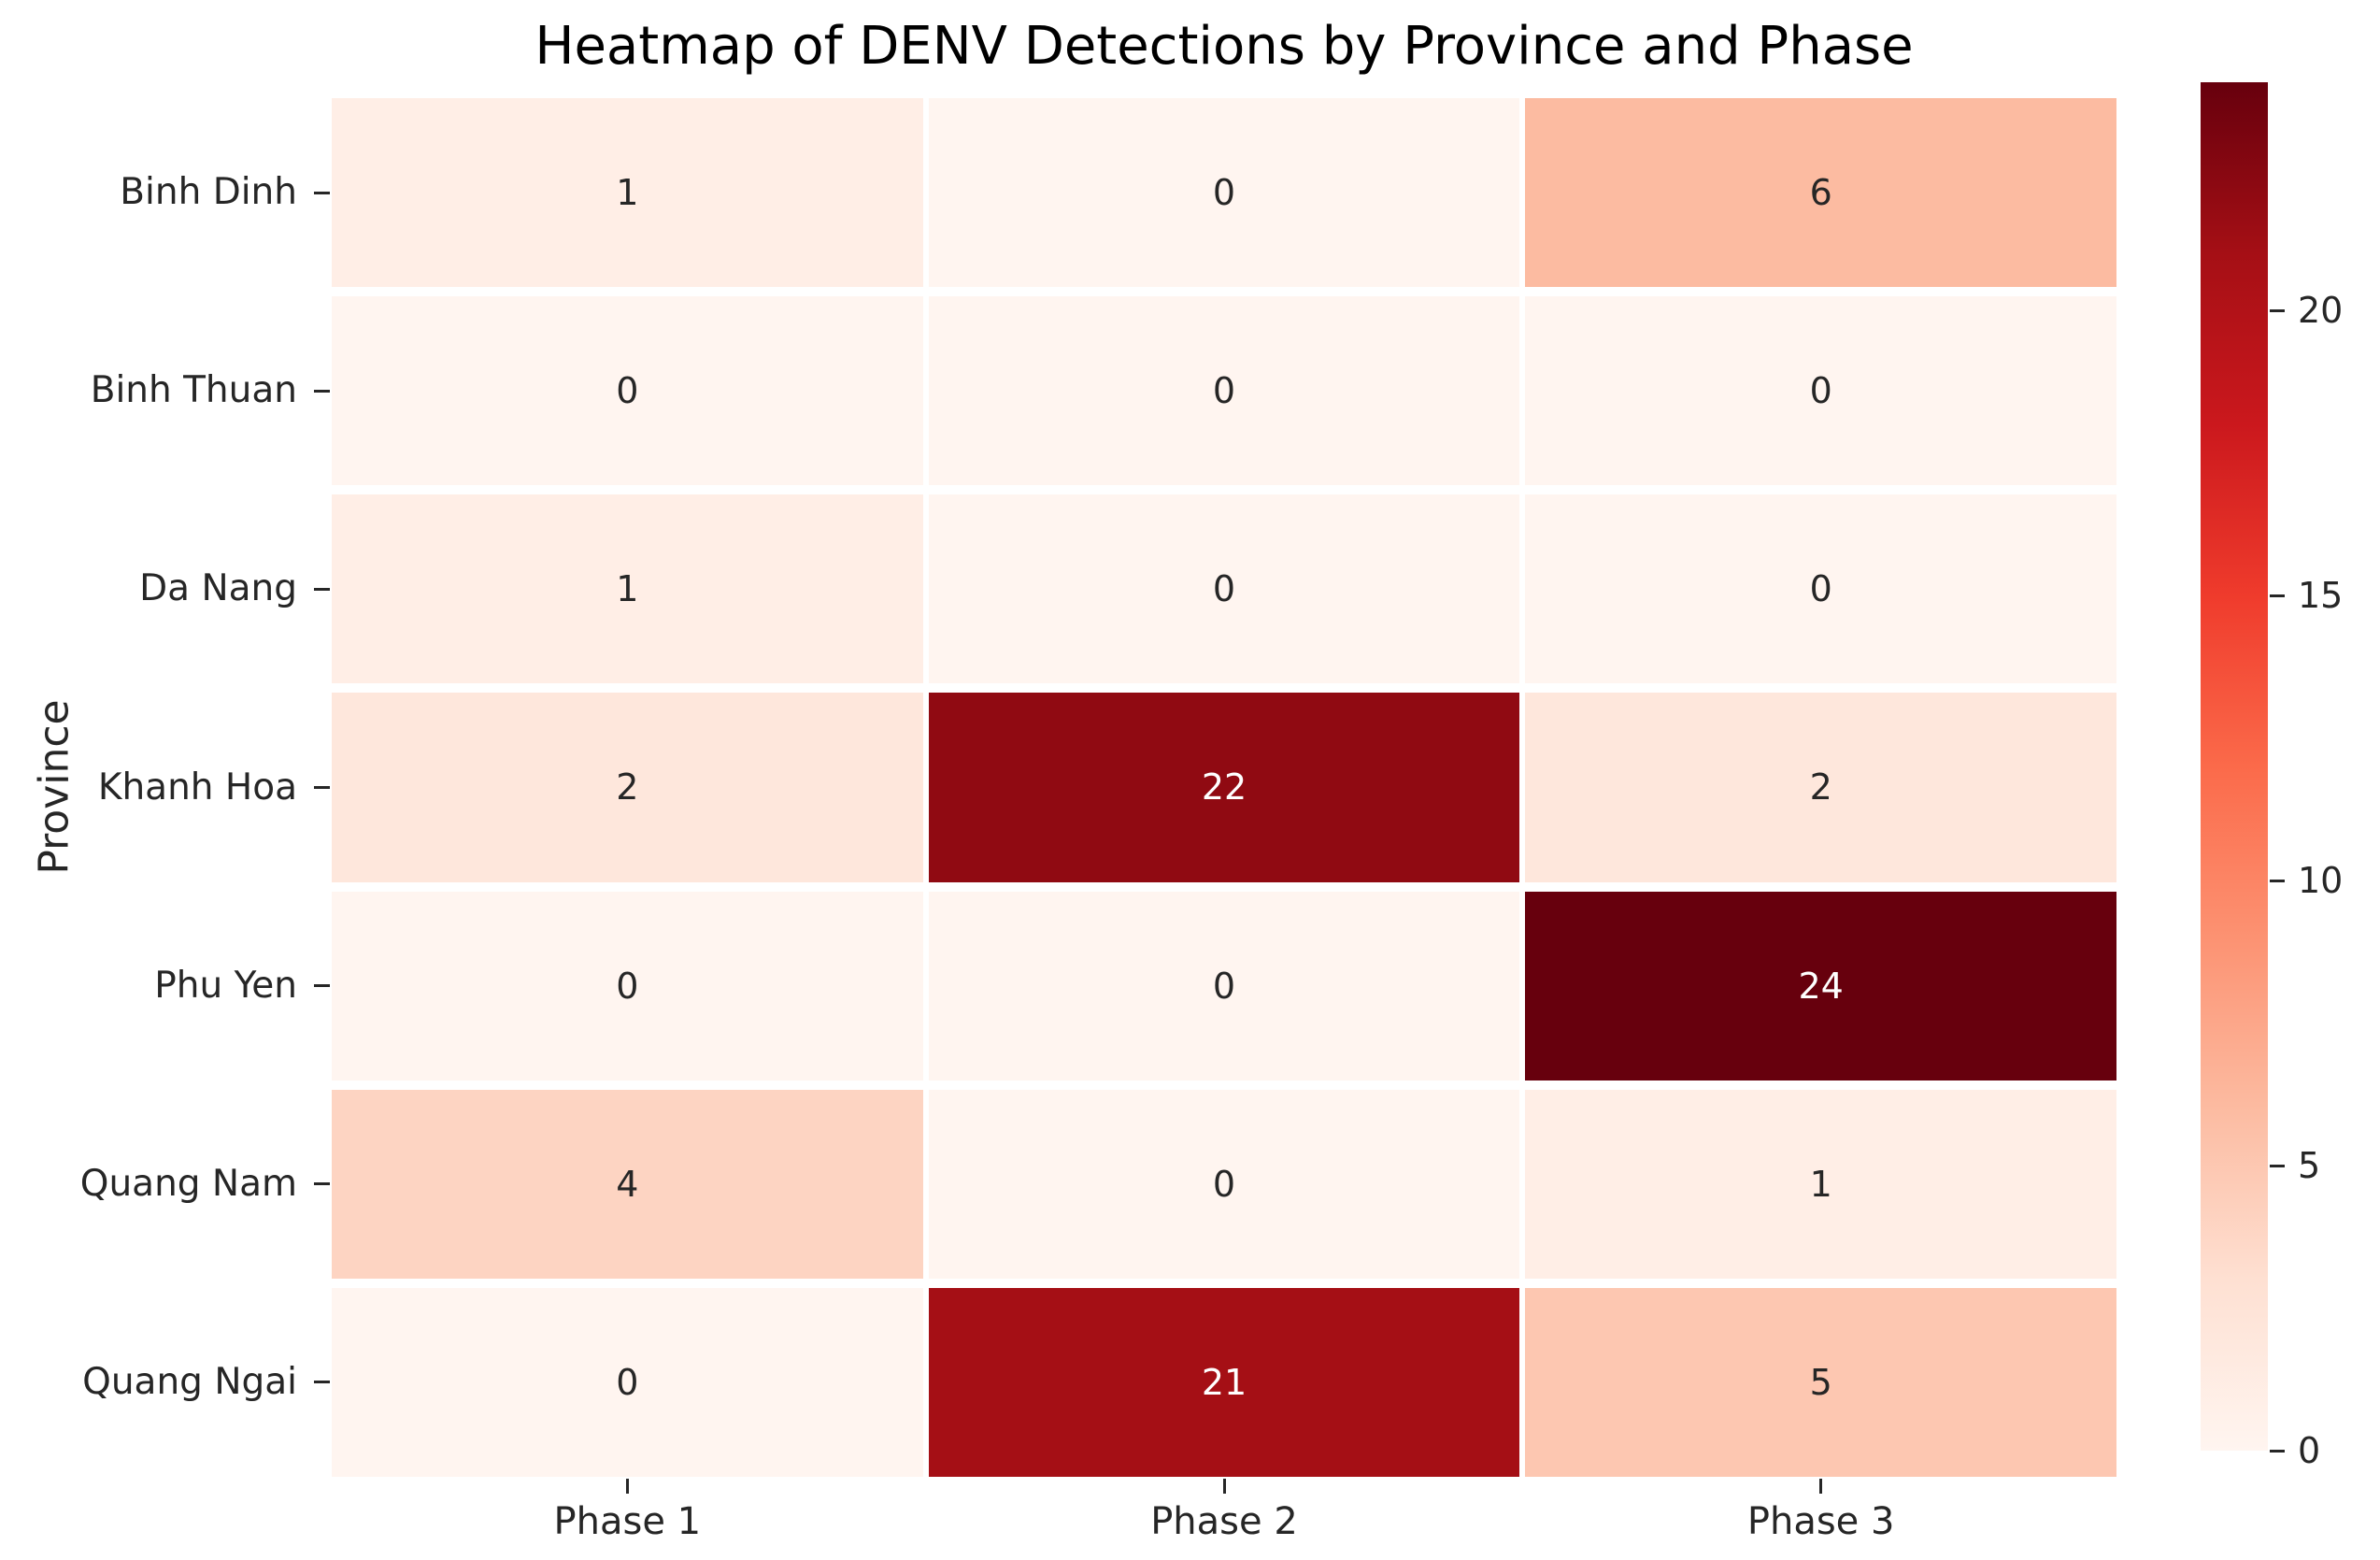 Image resolution: width=2380 pixels, height=1560 pixels. What do you see at coordinates (193, 390) in the screenshot?
I see `y-tick-label: Binh Thuan` at bounding box center [193, 390].